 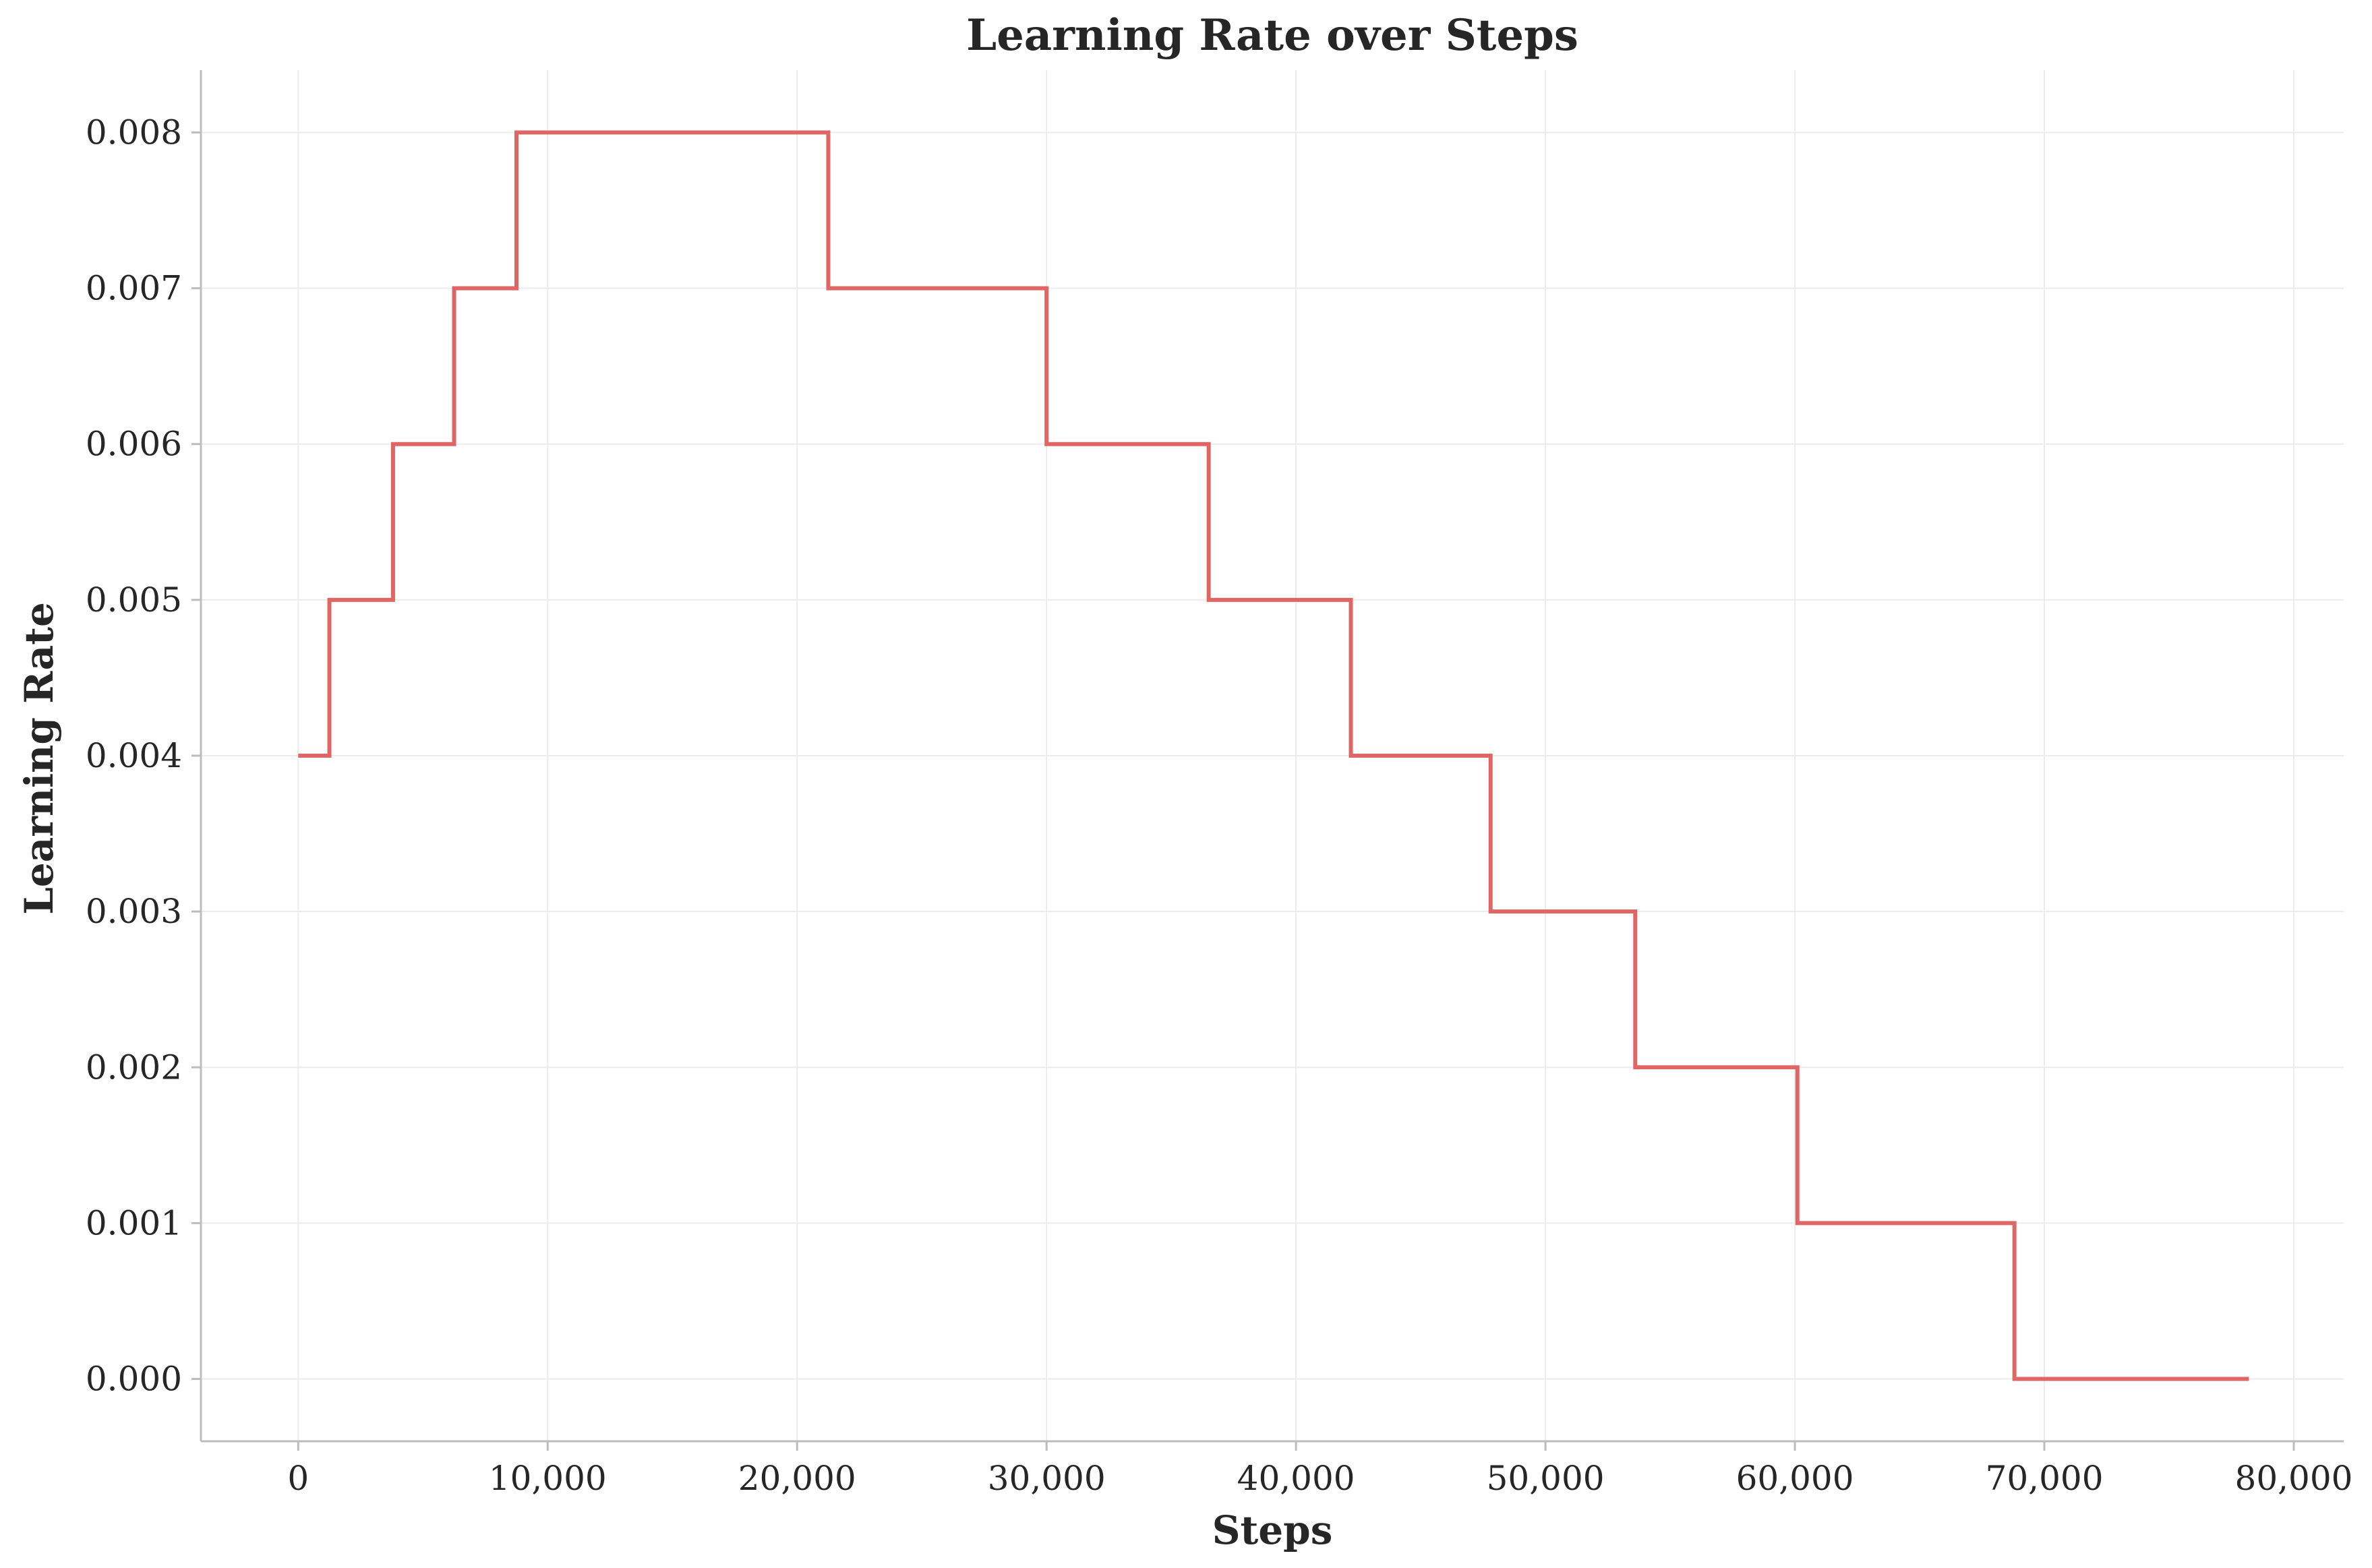 What do you see at coordinates (2294, 1478) in the screenshot?
I see `x-tick-label: 80,000` at bounding box center [2294, 1478].